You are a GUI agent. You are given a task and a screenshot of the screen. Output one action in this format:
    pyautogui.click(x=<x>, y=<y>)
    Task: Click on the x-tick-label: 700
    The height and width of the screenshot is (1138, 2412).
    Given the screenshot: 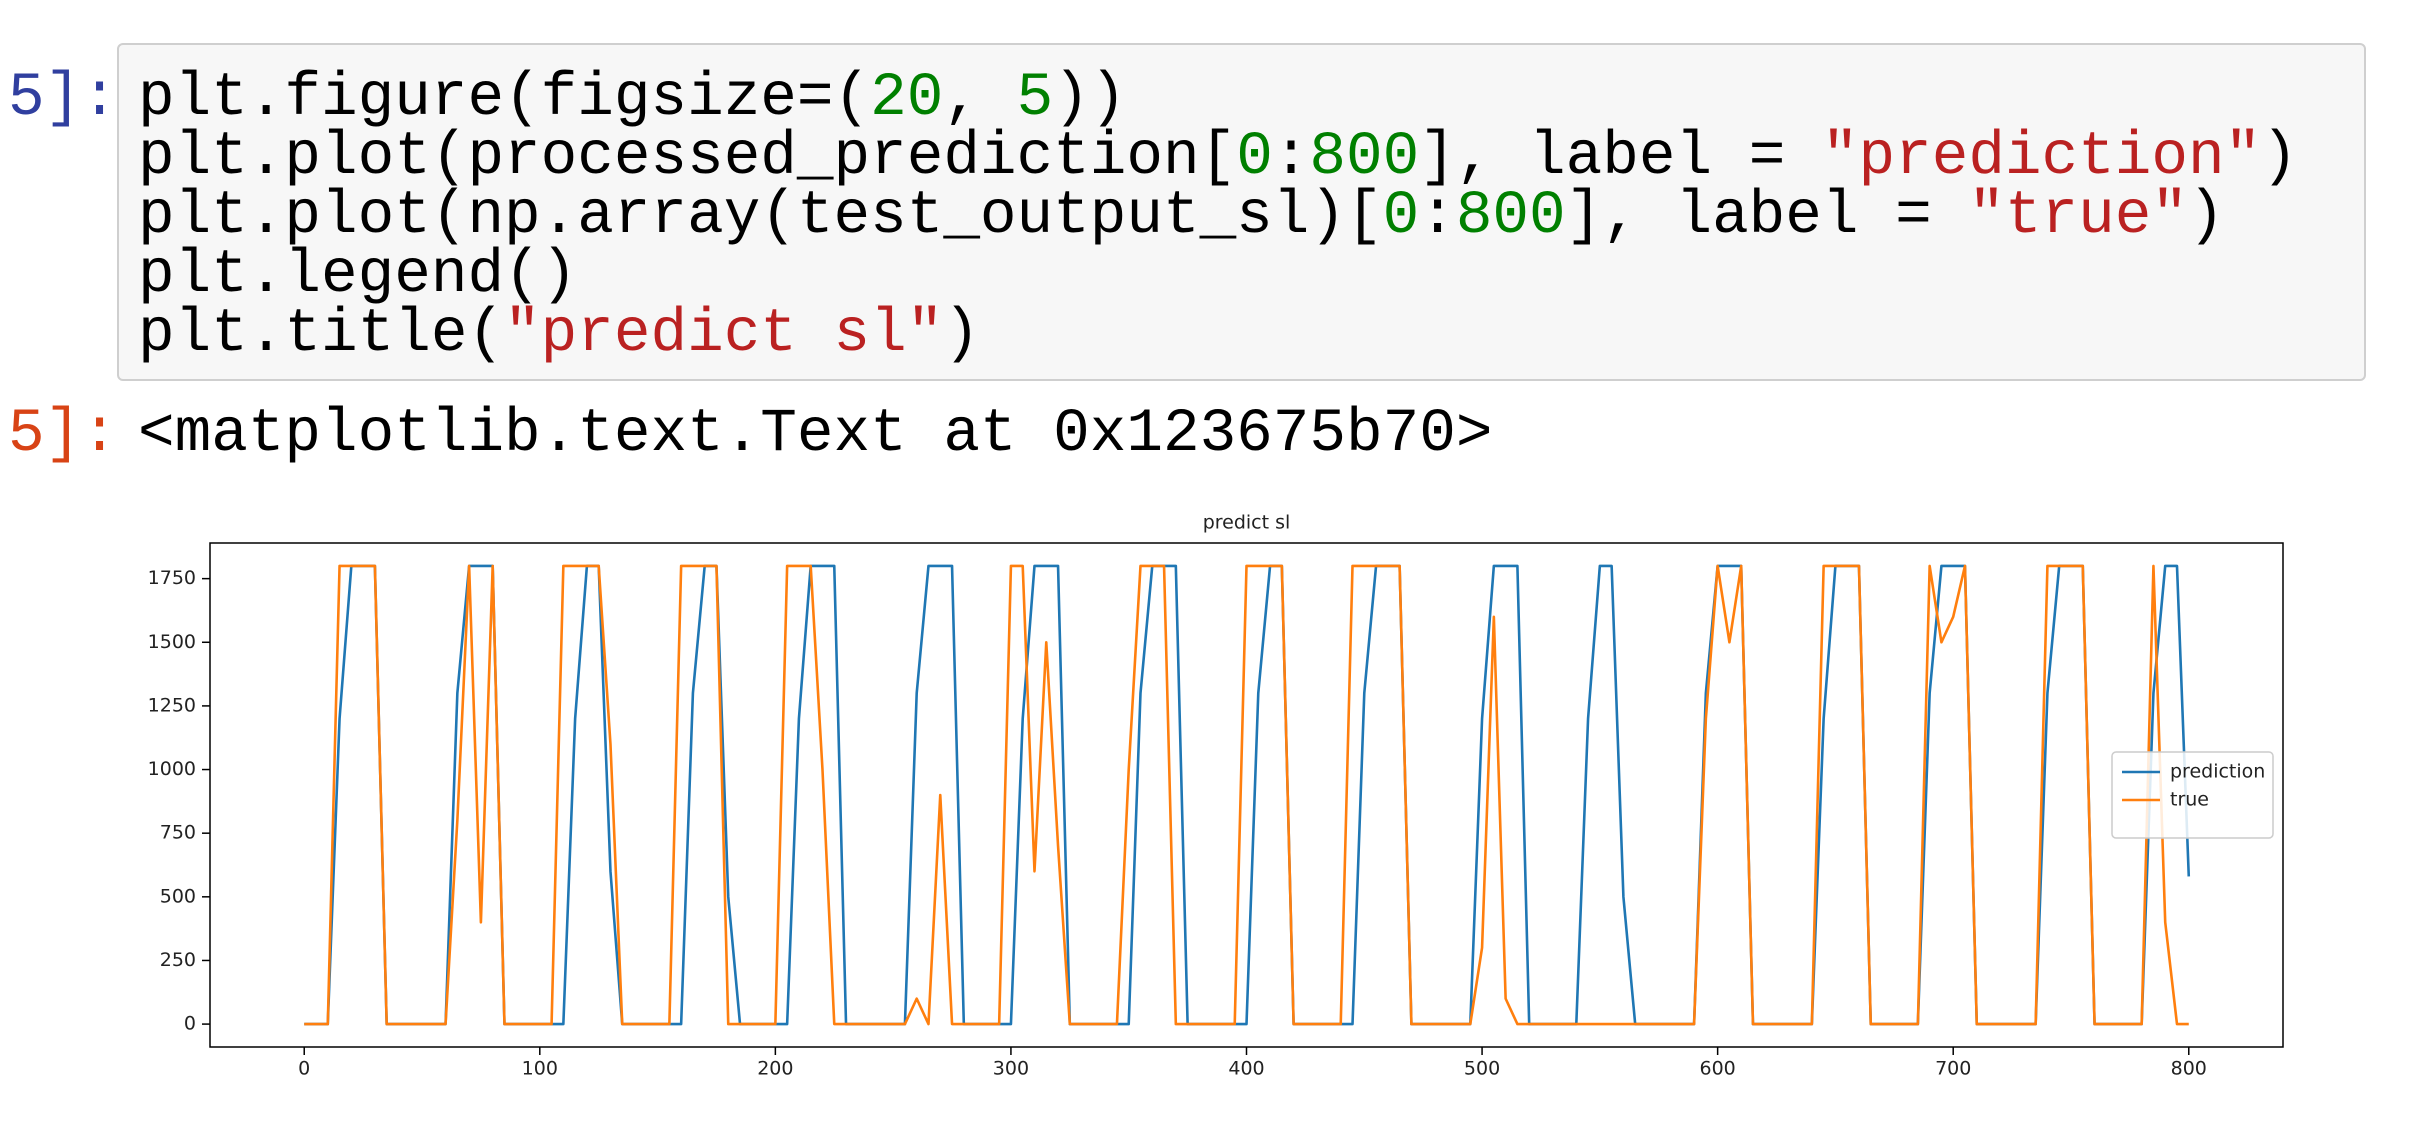 What is the action you would take?
    pyautogui.click(x=1953, y=1069)
    